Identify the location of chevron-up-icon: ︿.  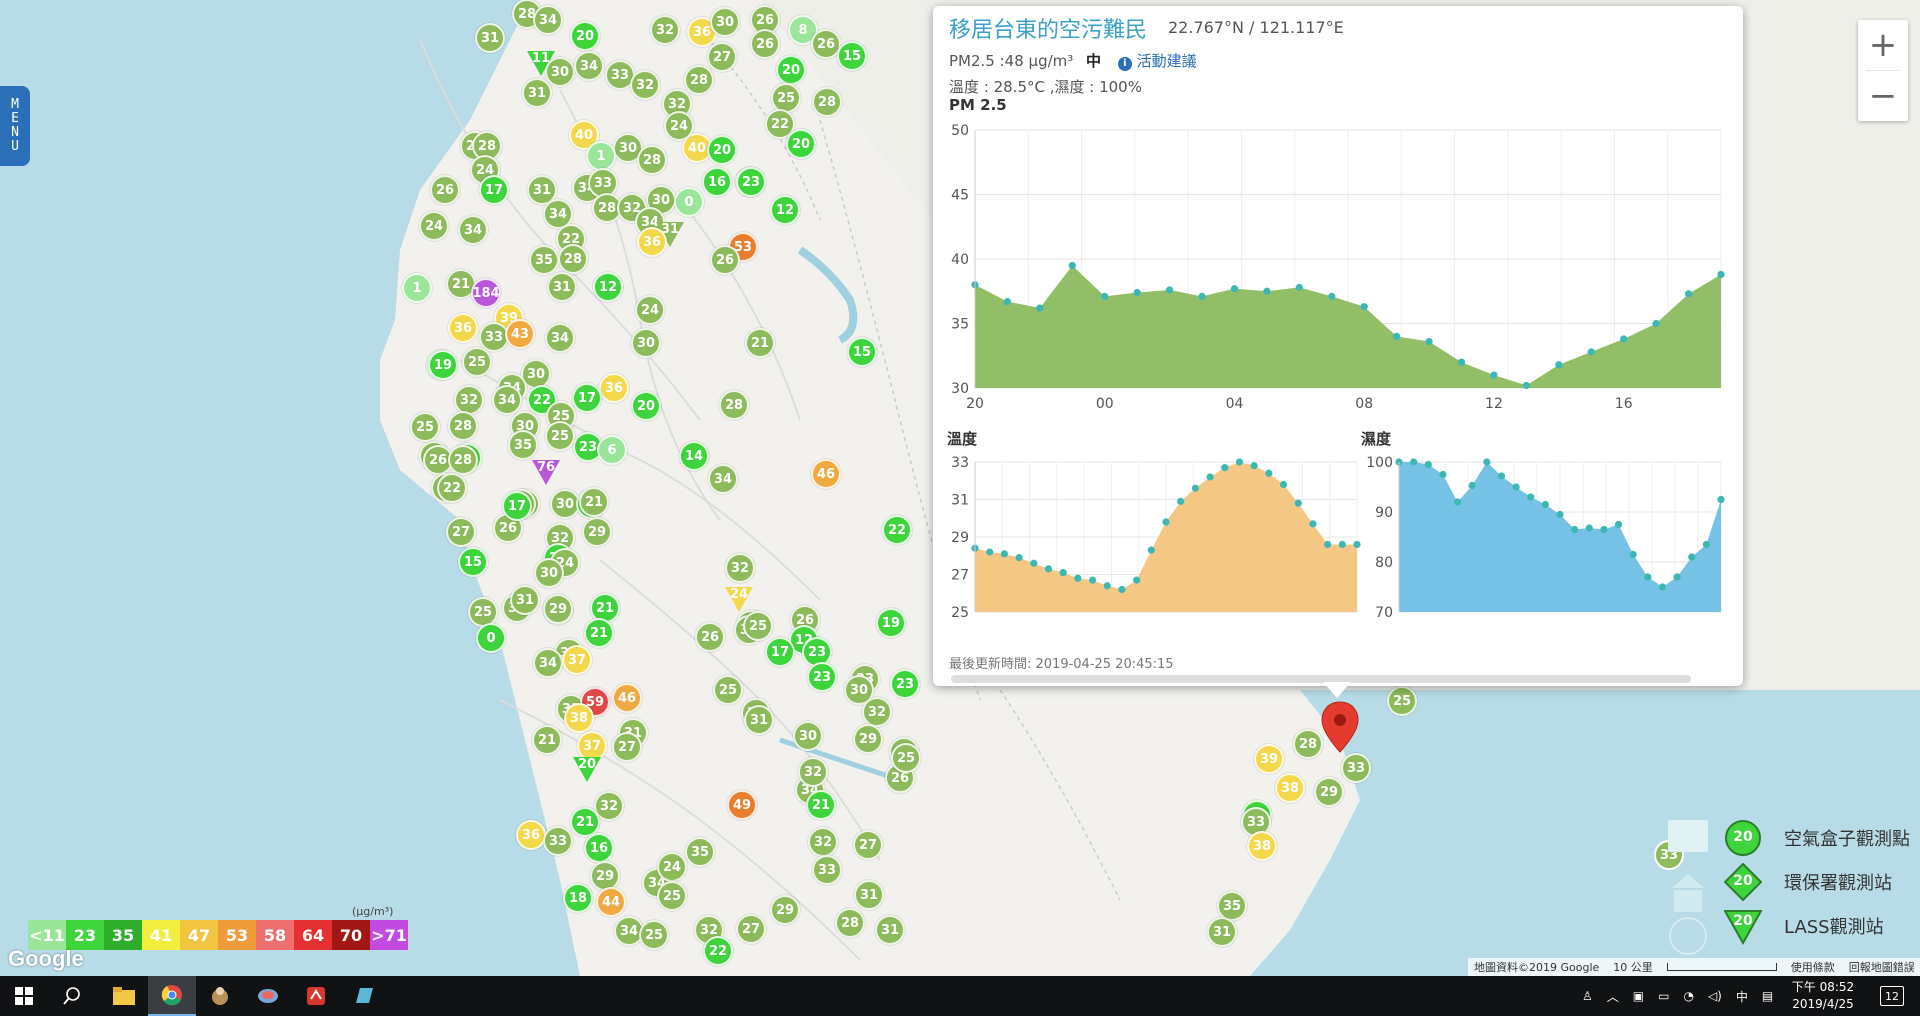
(1612, 996).